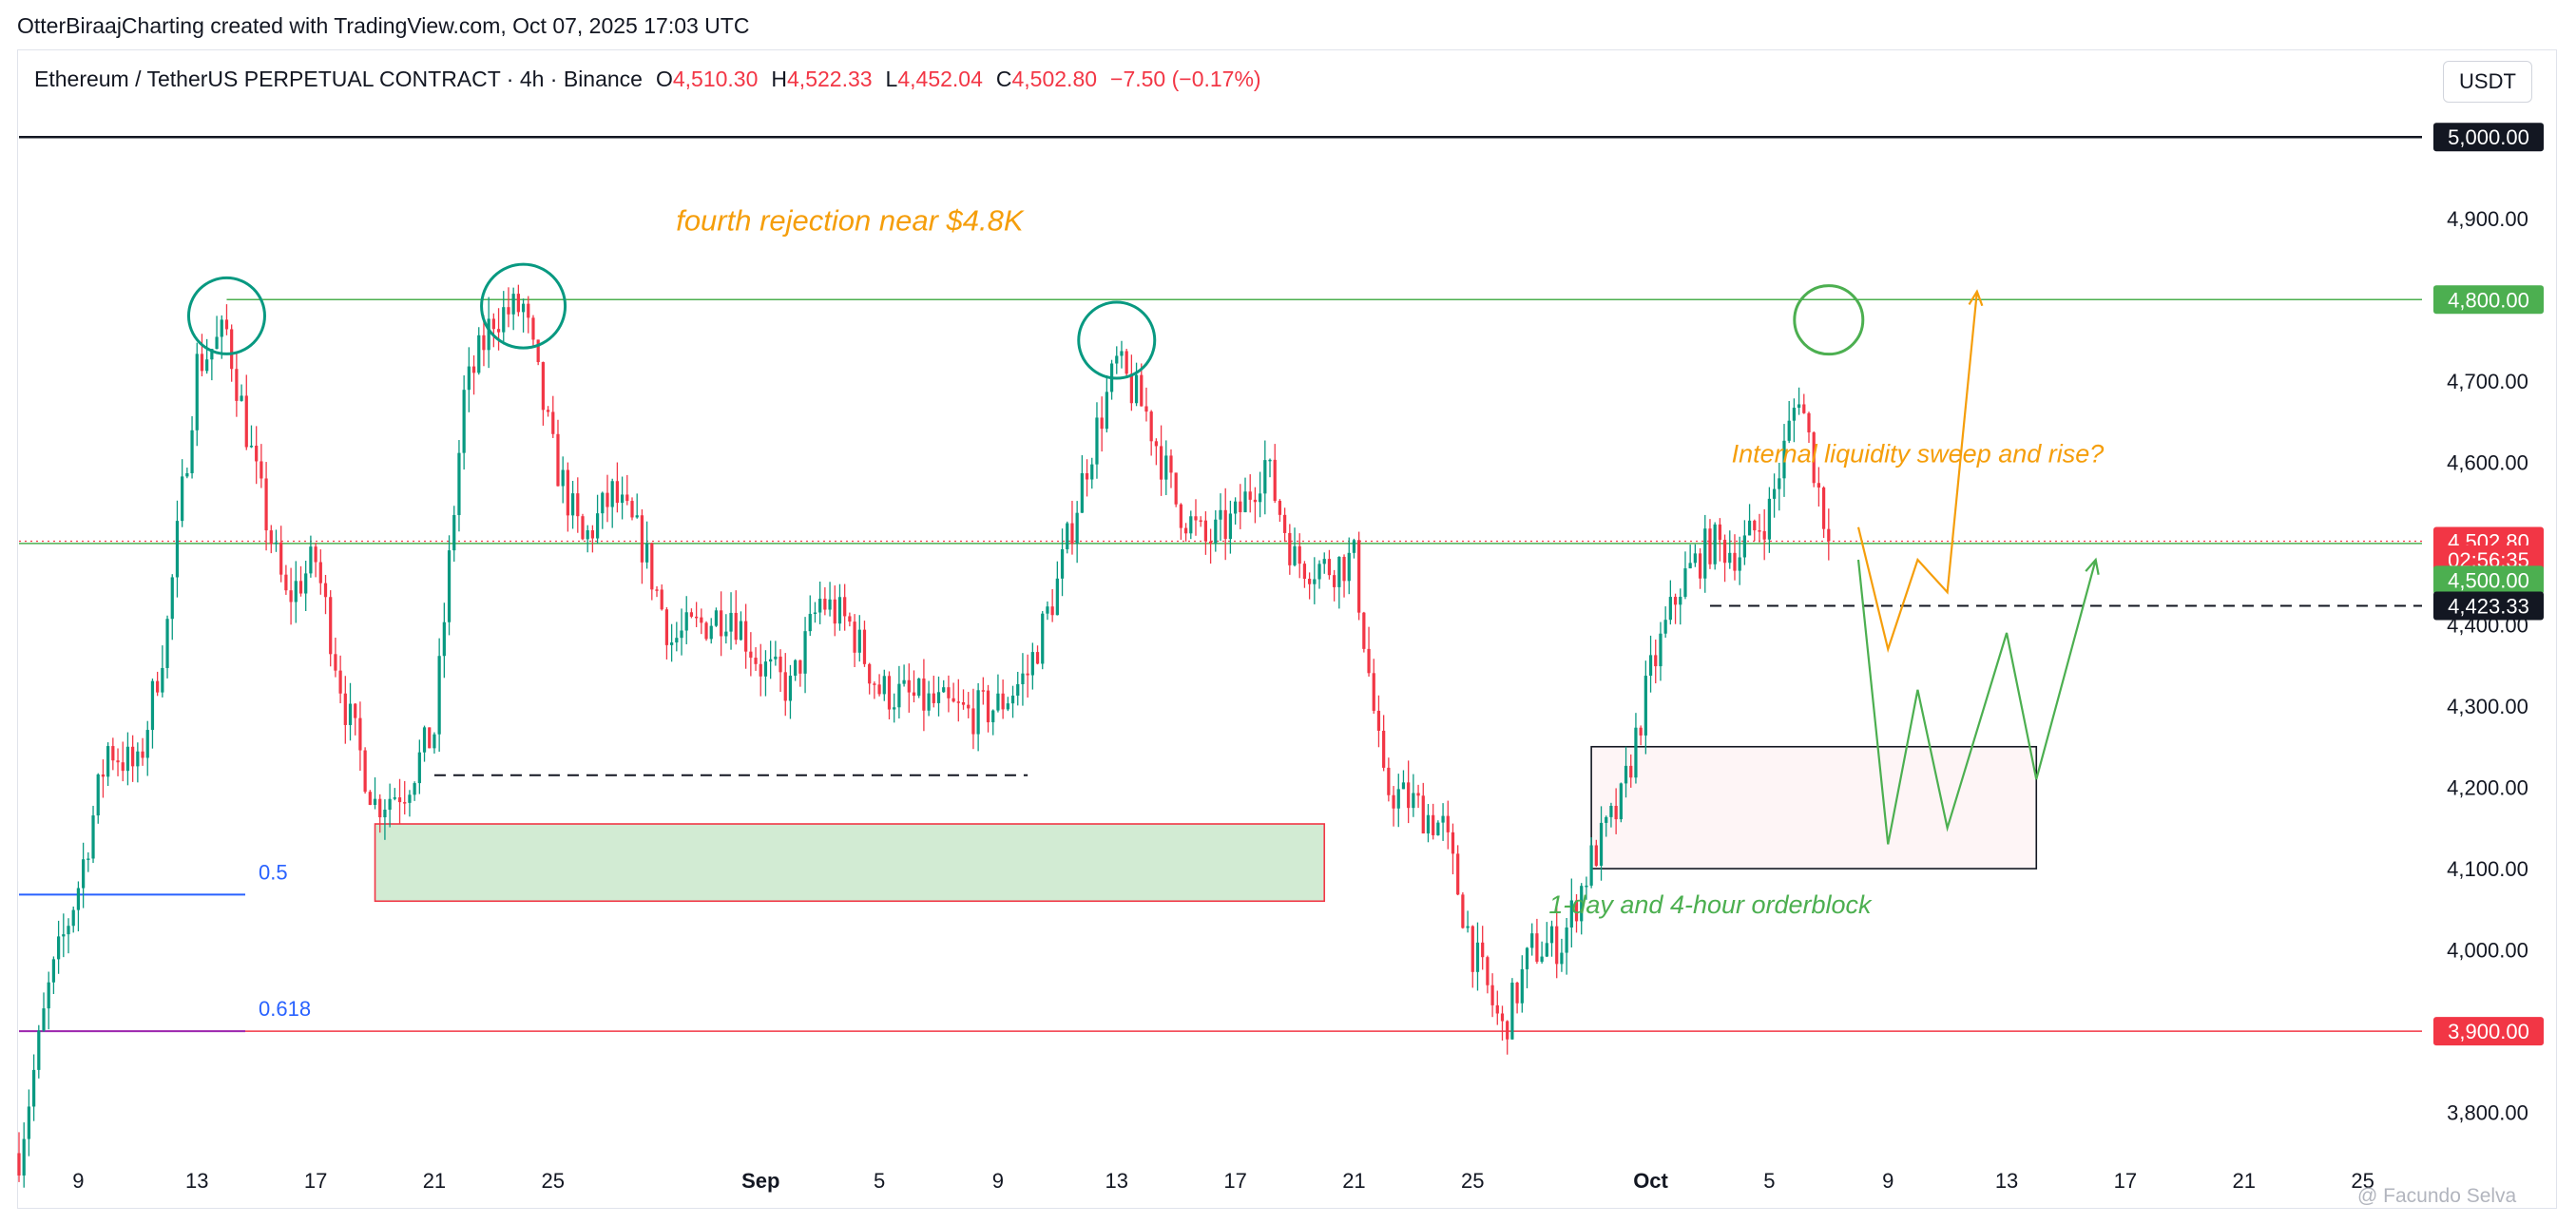 This screenshot has width=2576, height=1224. Describe the element at coordinates (1769, 1181) in the screenshot. I see `x-tick-label-13: 5` at that location.